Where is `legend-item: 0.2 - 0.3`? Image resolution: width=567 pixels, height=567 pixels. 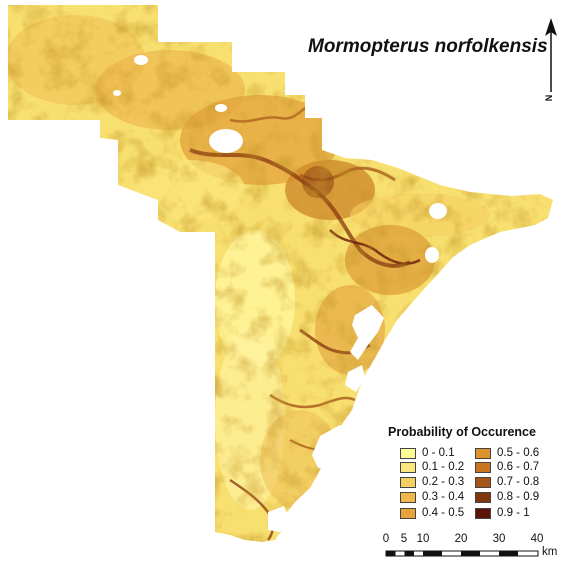
legend-item: 0.2 - 0.3 is located at coordinates (432, 482).